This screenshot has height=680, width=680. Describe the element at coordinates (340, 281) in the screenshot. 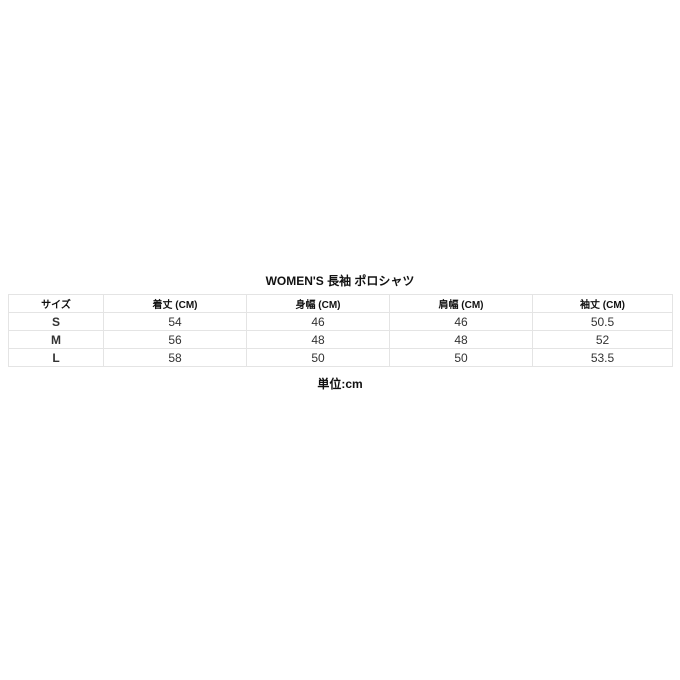

I see `size-chart-title: WOMEN'S 長袖 ポロシャツ` at that location.